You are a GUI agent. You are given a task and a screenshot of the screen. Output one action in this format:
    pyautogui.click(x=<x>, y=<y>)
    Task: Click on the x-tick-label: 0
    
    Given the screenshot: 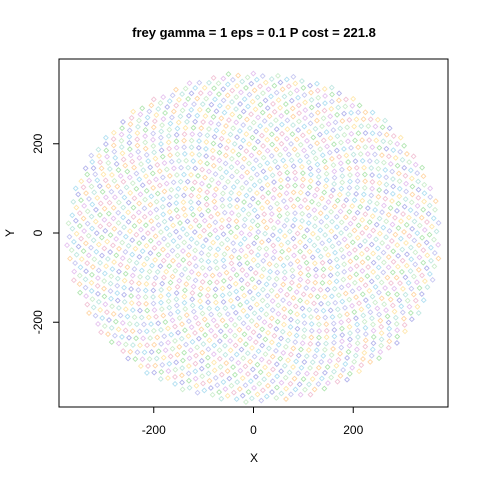 What is the action you would take?
    pyautogui.click(x=253, y=430)
    